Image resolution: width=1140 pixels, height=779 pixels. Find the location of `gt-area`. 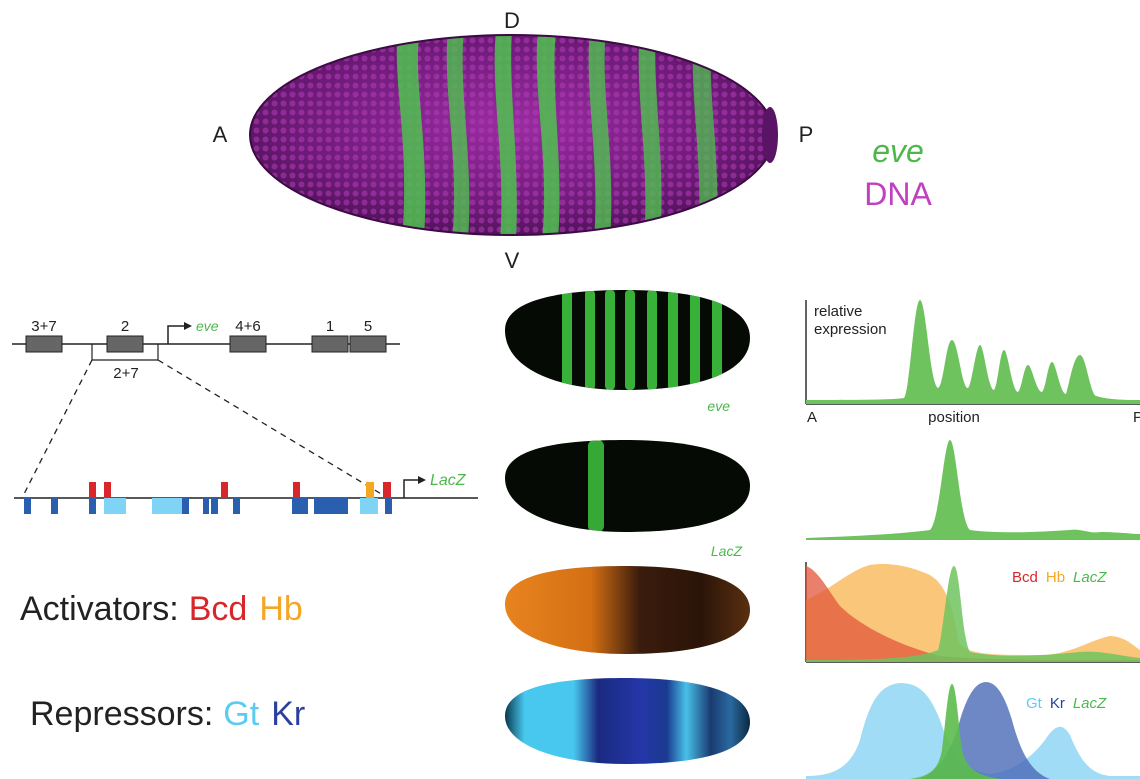

gt-area is located at coordinates (973, 731).